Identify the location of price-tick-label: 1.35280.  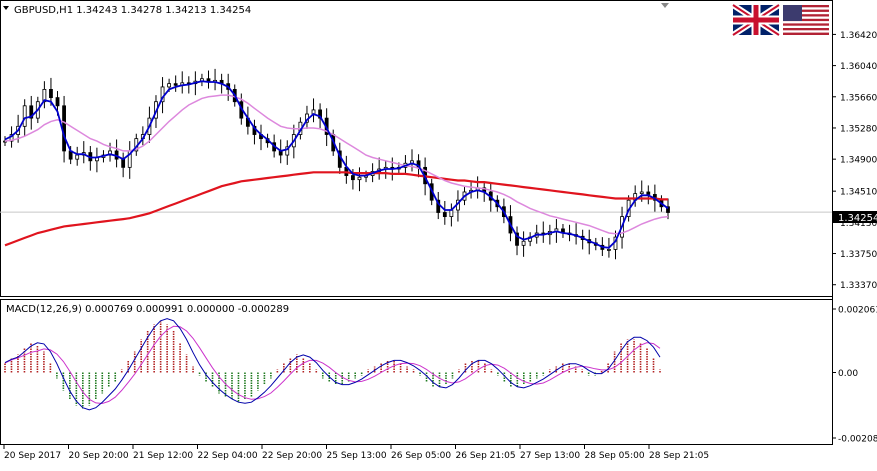
(858, 129).